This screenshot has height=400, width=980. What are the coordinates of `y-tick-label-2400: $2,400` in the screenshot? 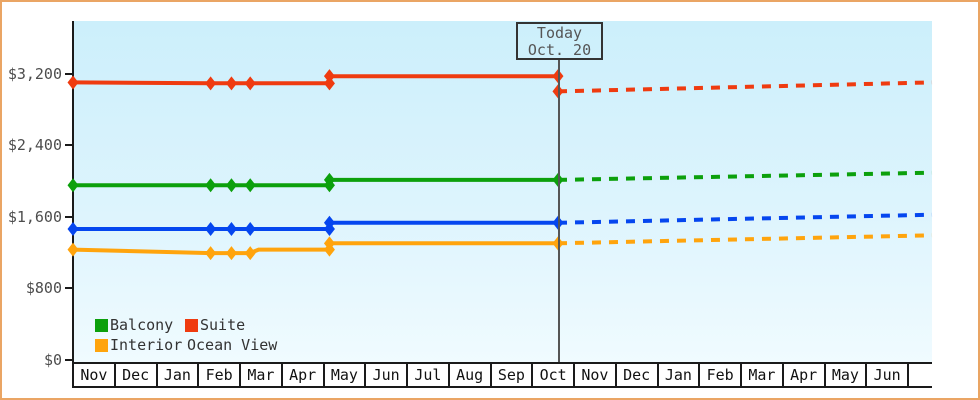 It's located at (34, 145).